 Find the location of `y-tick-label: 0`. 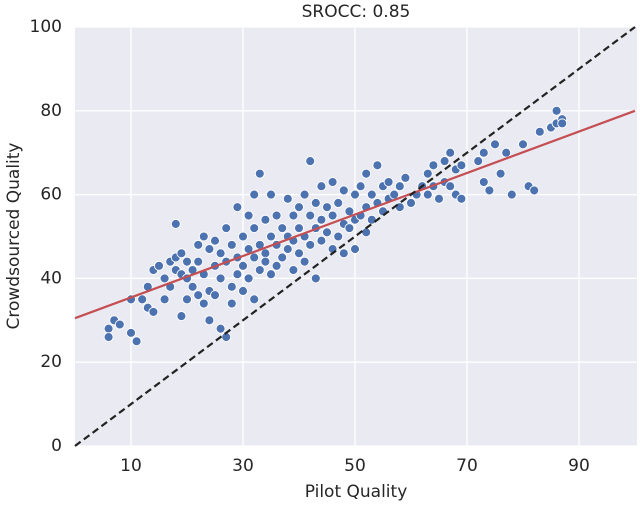

y-tick-label: 0 is located at coordinates (56, 446).